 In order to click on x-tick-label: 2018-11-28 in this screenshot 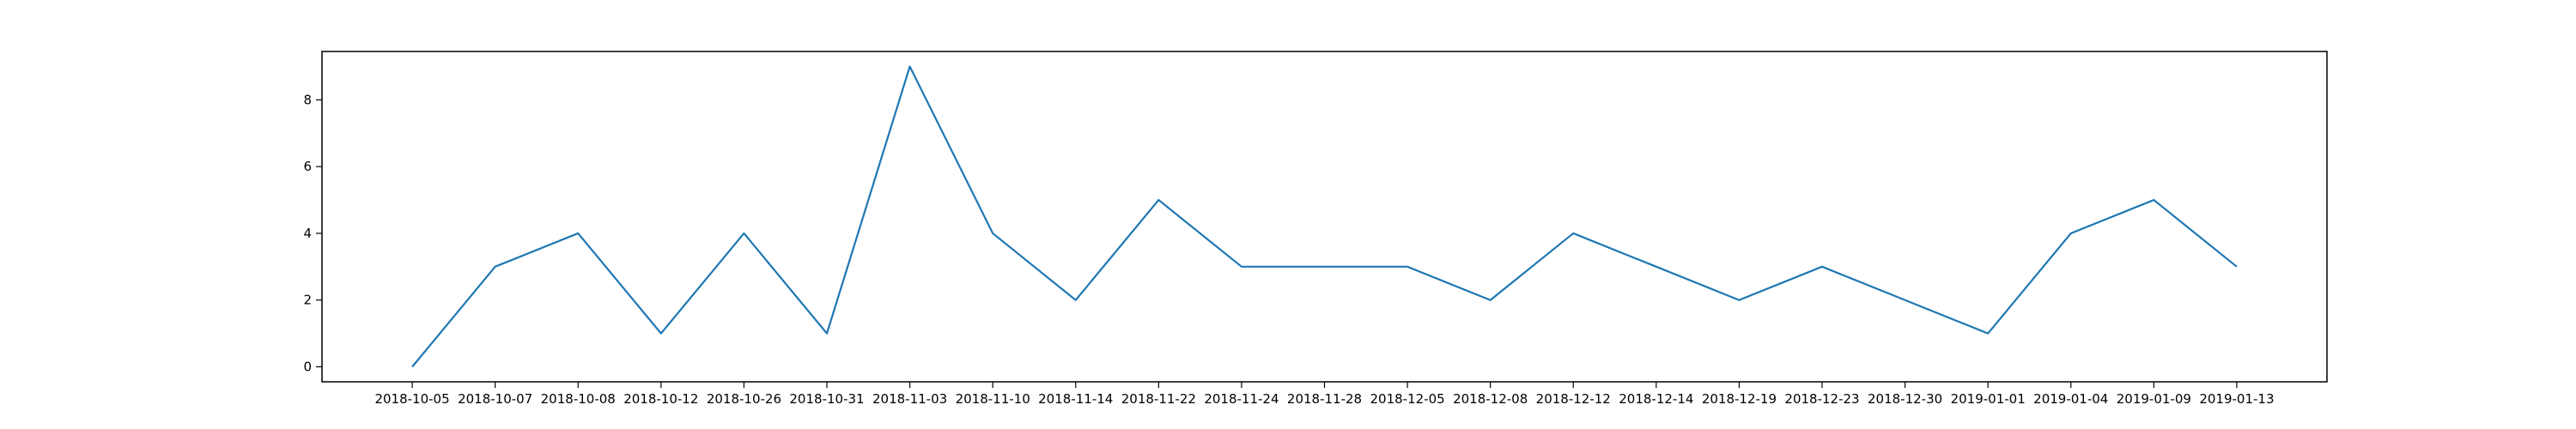, I will do `click(1324, 399)`.